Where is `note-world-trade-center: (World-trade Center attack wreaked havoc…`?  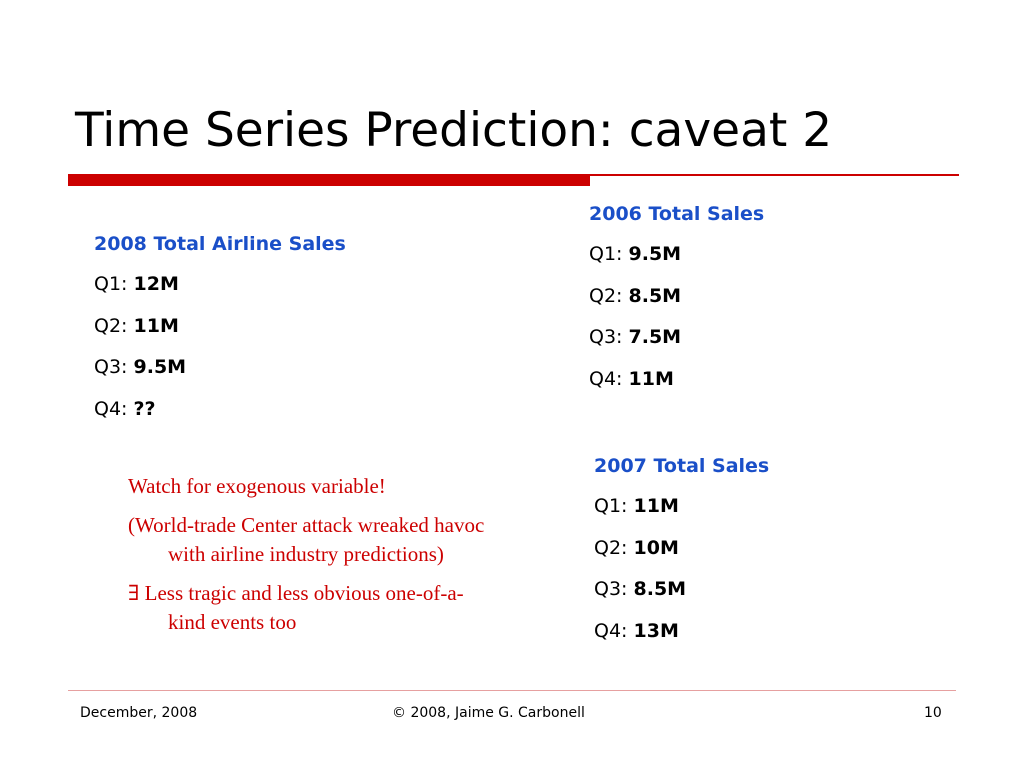
note-world-trade-center: (World-trade Center attack wreaked havoc… is located at coordinates (306, 539).